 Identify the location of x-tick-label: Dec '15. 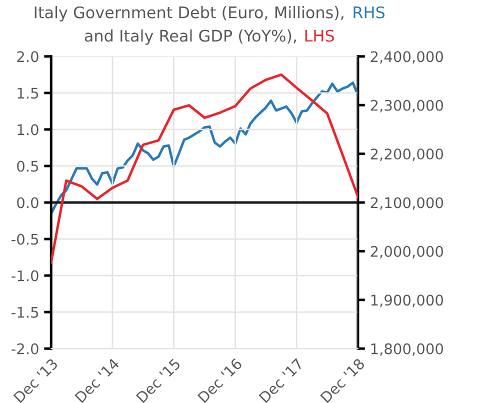
(158, 380).